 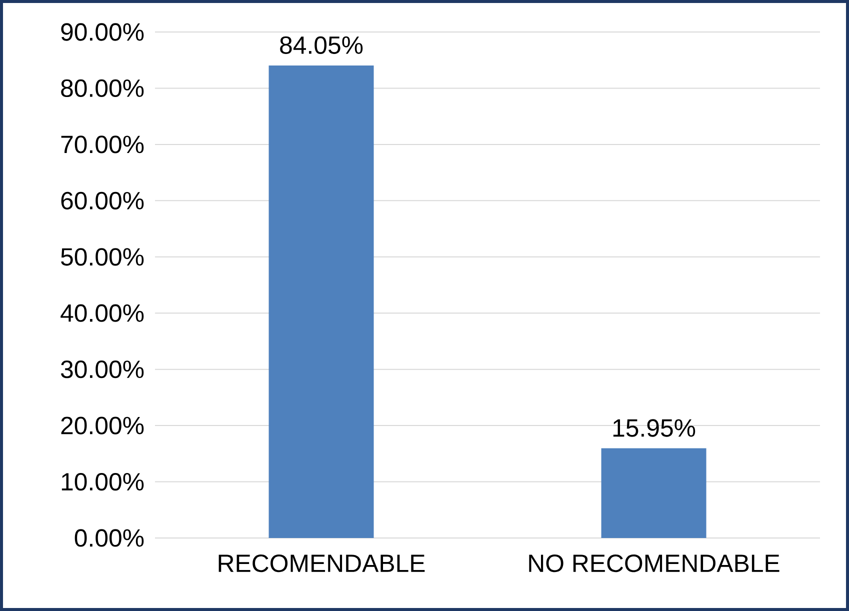 I want to click on y-tick-label: 40.00%, so click(x=102, y=313).